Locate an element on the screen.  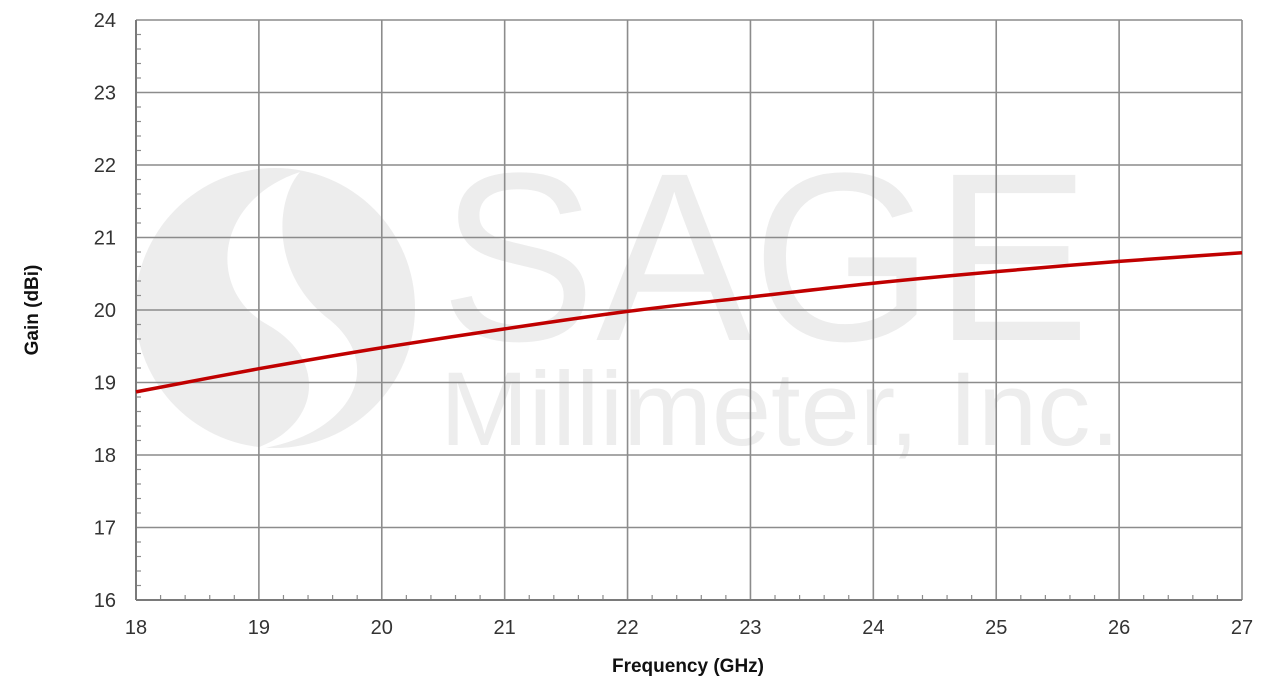
y-tick-labels: 16 17 18 19 20 21 22 23 24 is located at coordinates (105, 311).